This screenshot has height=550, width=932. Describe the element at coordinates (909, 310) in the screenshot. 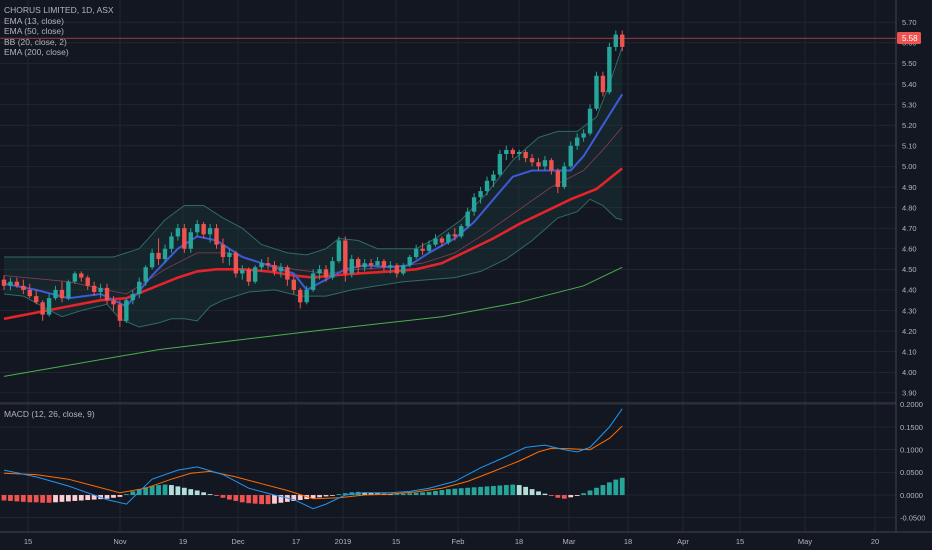

I see `price-tick-label: 4.30` at that location.